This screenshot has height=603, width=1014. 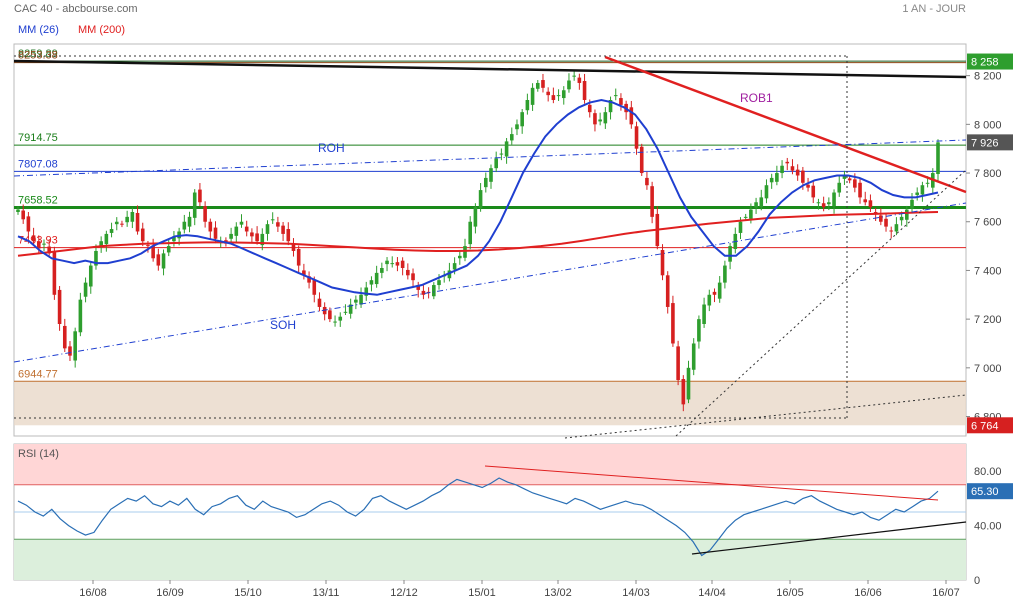 What do you see at coordinates (711, 483) in the screenshot?
I see `rsi-resistance-line` at bounding box center [711, 483].